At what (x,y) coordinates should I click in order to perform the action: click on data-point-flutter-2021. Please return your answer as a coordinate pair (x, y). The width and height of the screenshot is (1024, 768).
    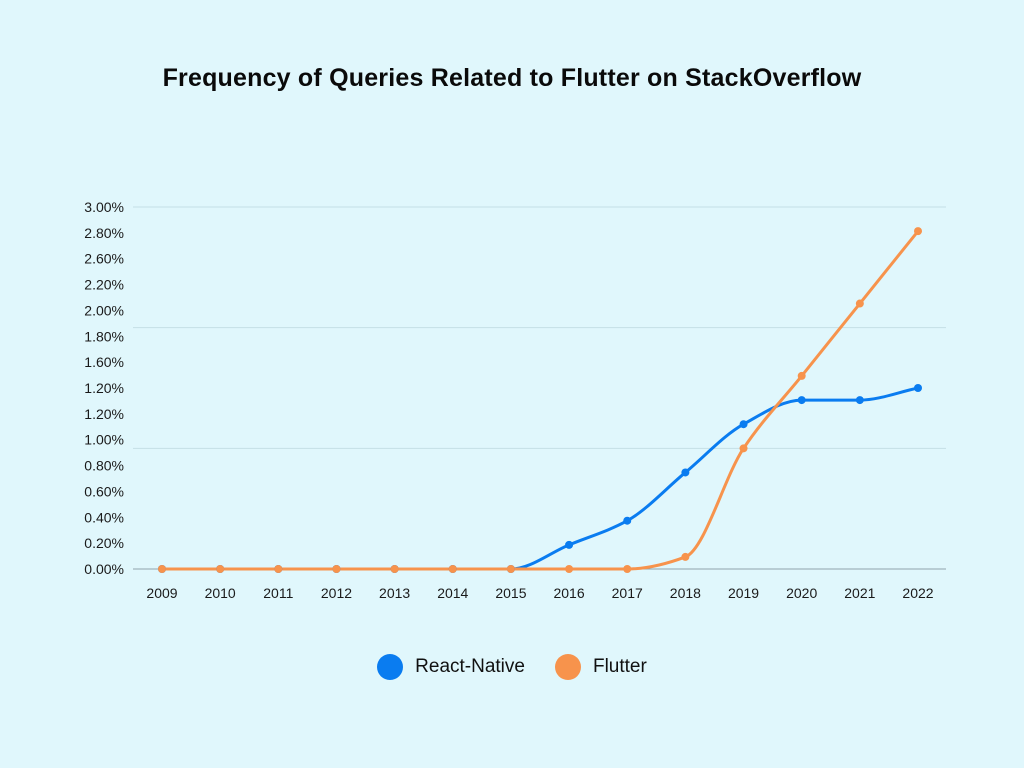
    Looking at the image, I should click on (859, 303).